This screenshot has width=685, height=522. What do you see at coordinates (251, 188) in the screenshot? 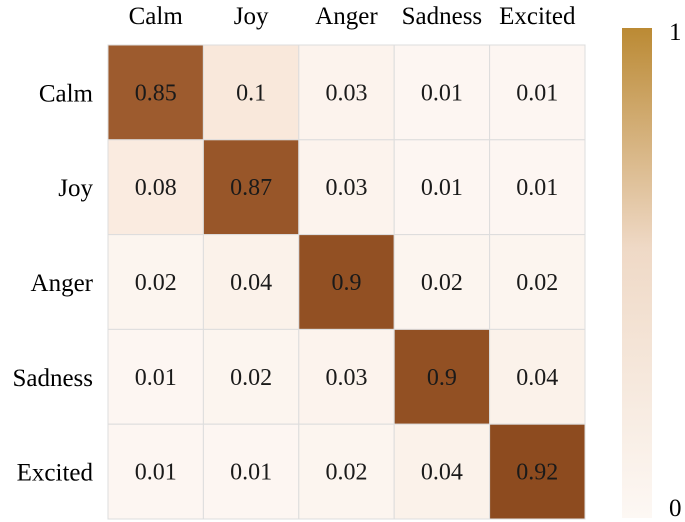
I see `cell-value-label: 0.87` at bounding box center [251, 188].